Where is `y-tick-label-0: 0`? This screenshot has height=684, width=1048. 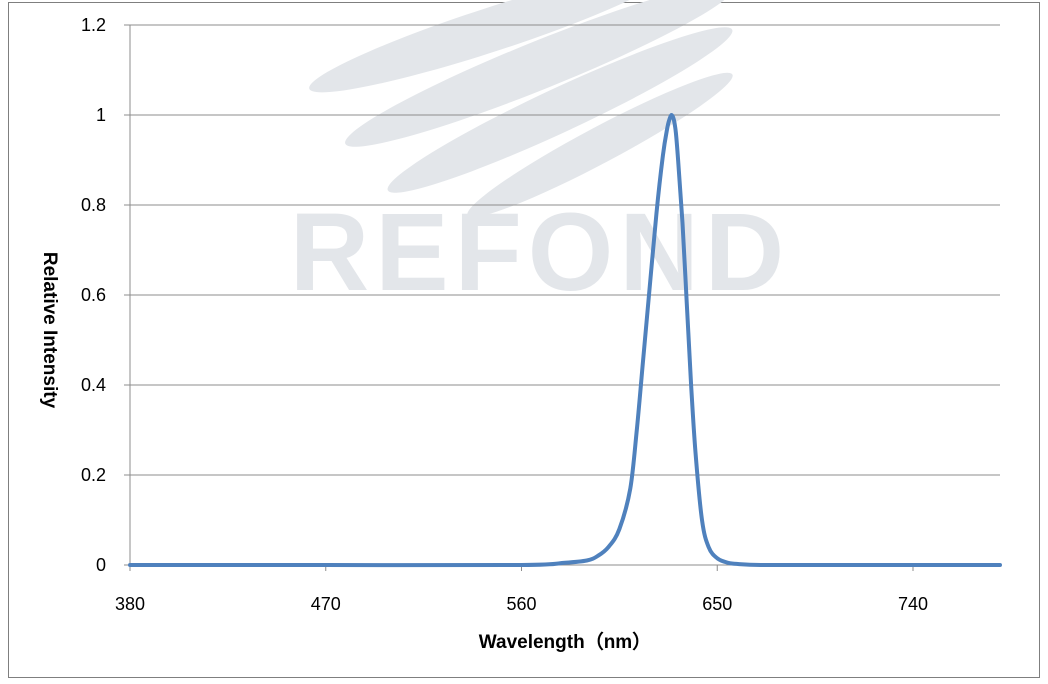
y-tick-label-0: 0 is located at coordinates (101, 565).